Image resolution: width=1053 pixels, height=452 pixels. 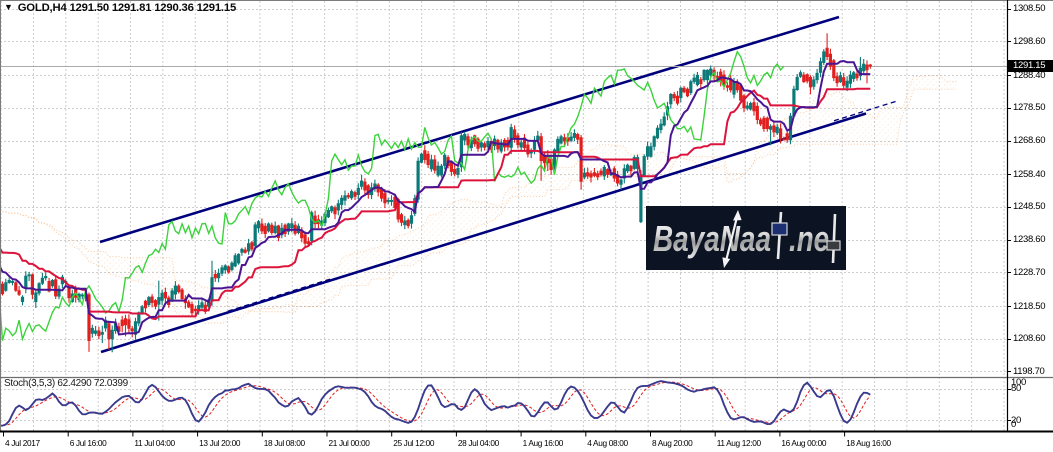 What do you see at coordinates (127, 8) in the screenshot?
I see `header-text: GOLD,H4 1291.50 1291.81 1290.36 1291.15` at bounding box center [127, 8].